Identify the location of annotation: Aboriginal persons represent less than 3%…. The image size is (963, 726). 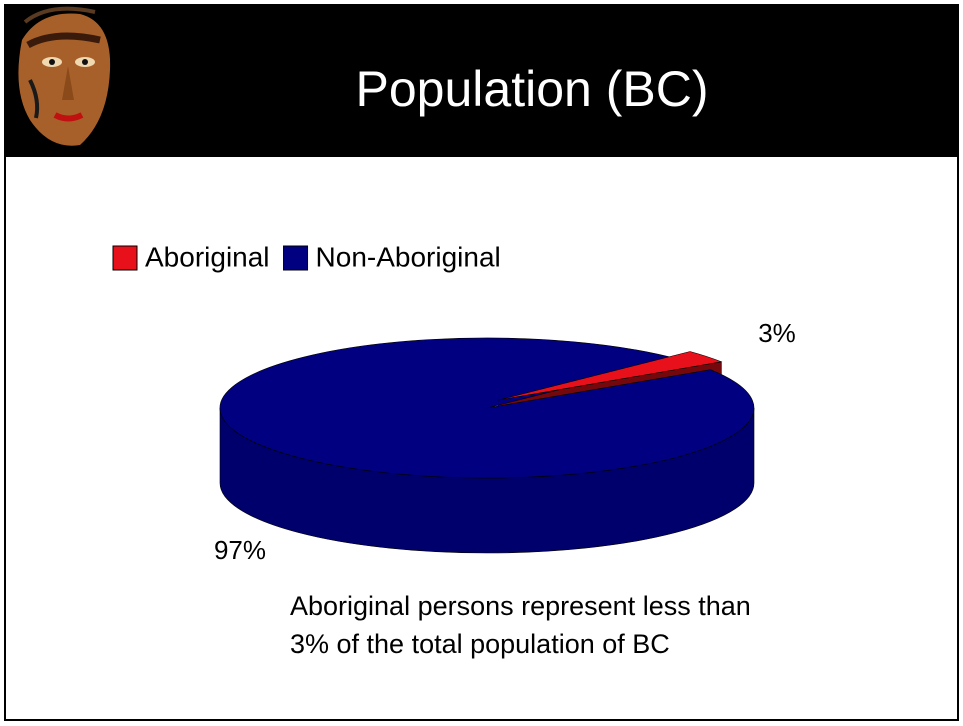
(520, 625).